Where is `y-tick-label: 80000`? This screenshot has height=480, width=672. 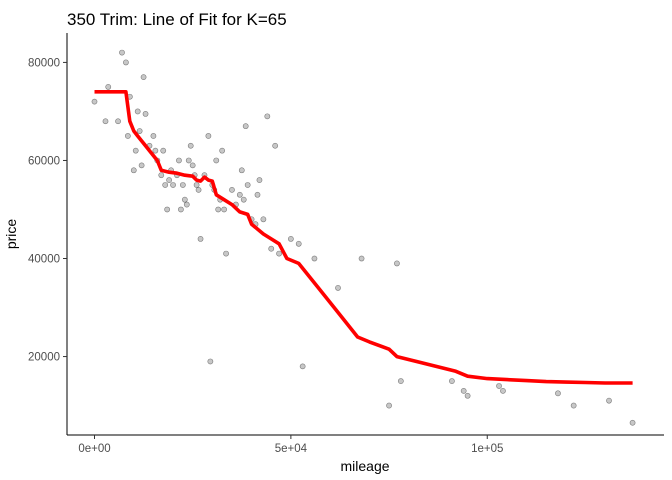
y-tick-label: 80000 is located at coordinates (44, 63).